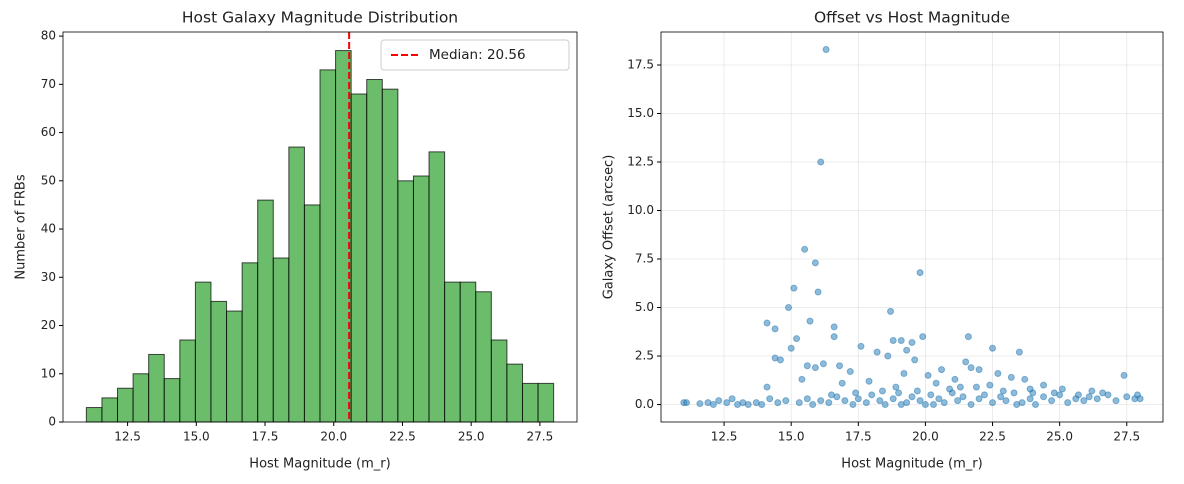 The image size is (1184, 484). I want to click on x-axis-label: Host Magnitude (m_r), so click(319, 464).